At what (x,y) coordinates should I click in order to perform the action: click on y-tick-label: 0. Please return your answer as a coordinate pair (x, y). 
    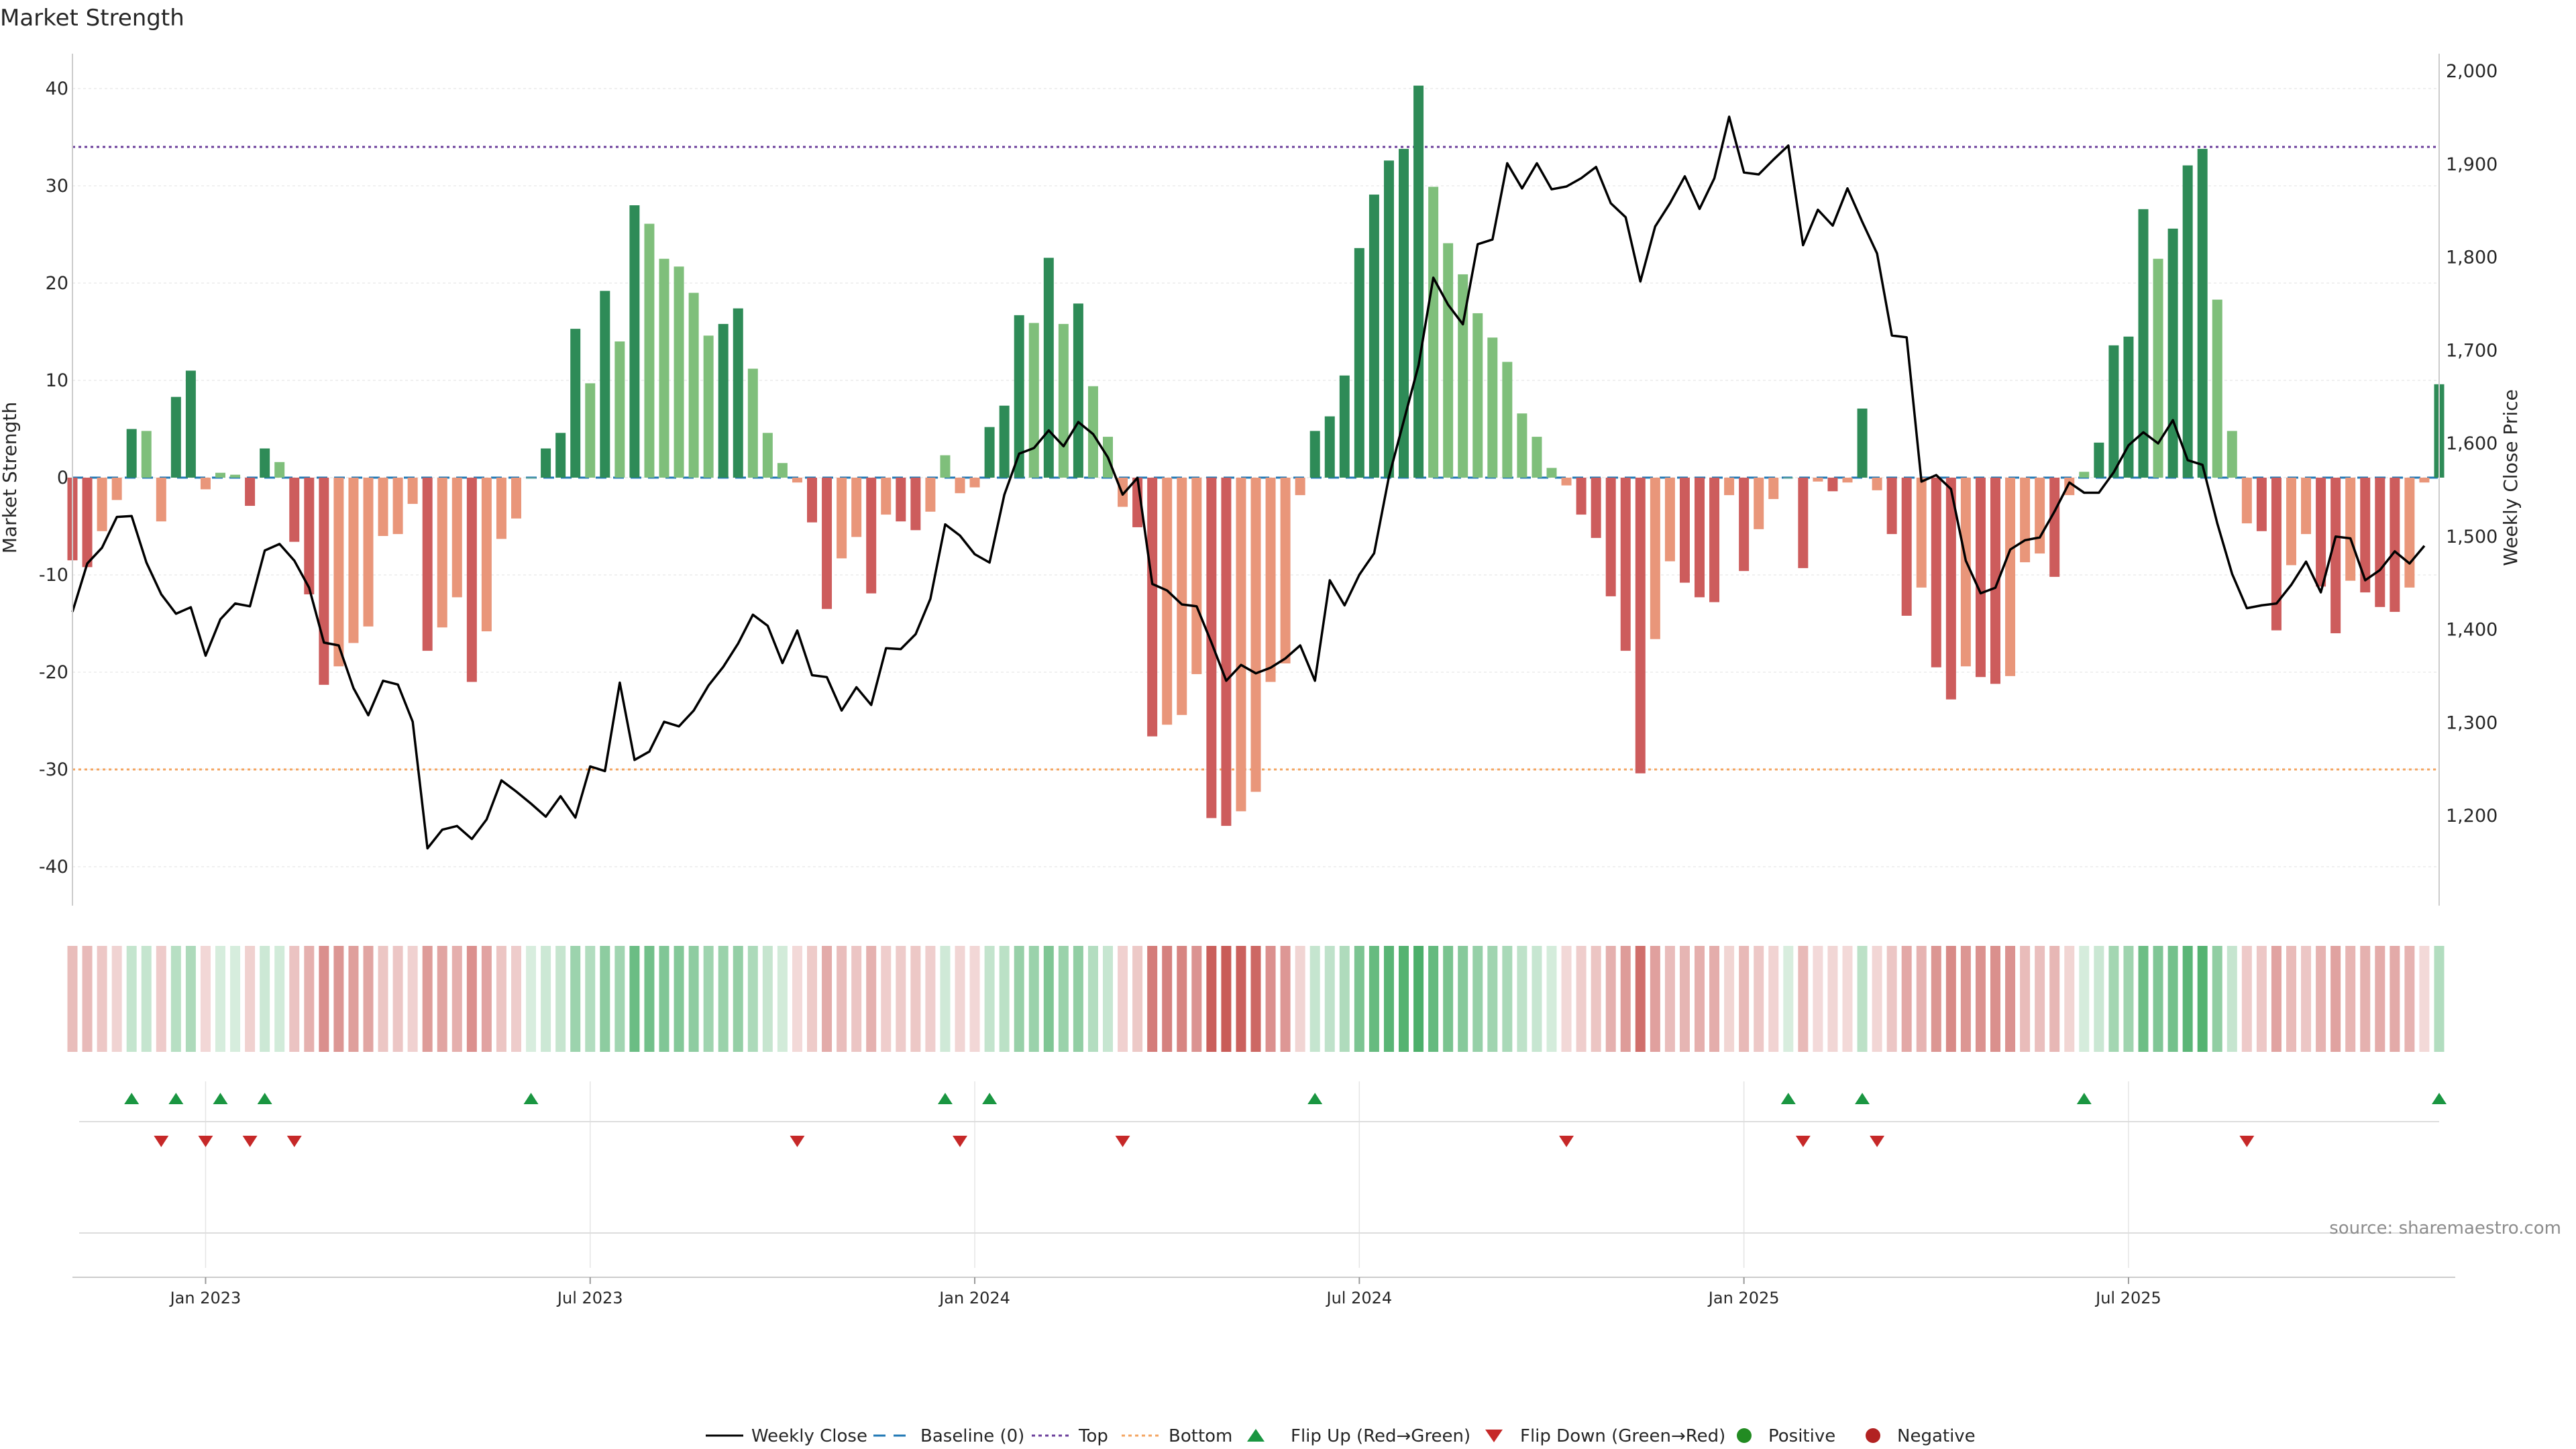
    Looking at the image, I should click on (62, 478).